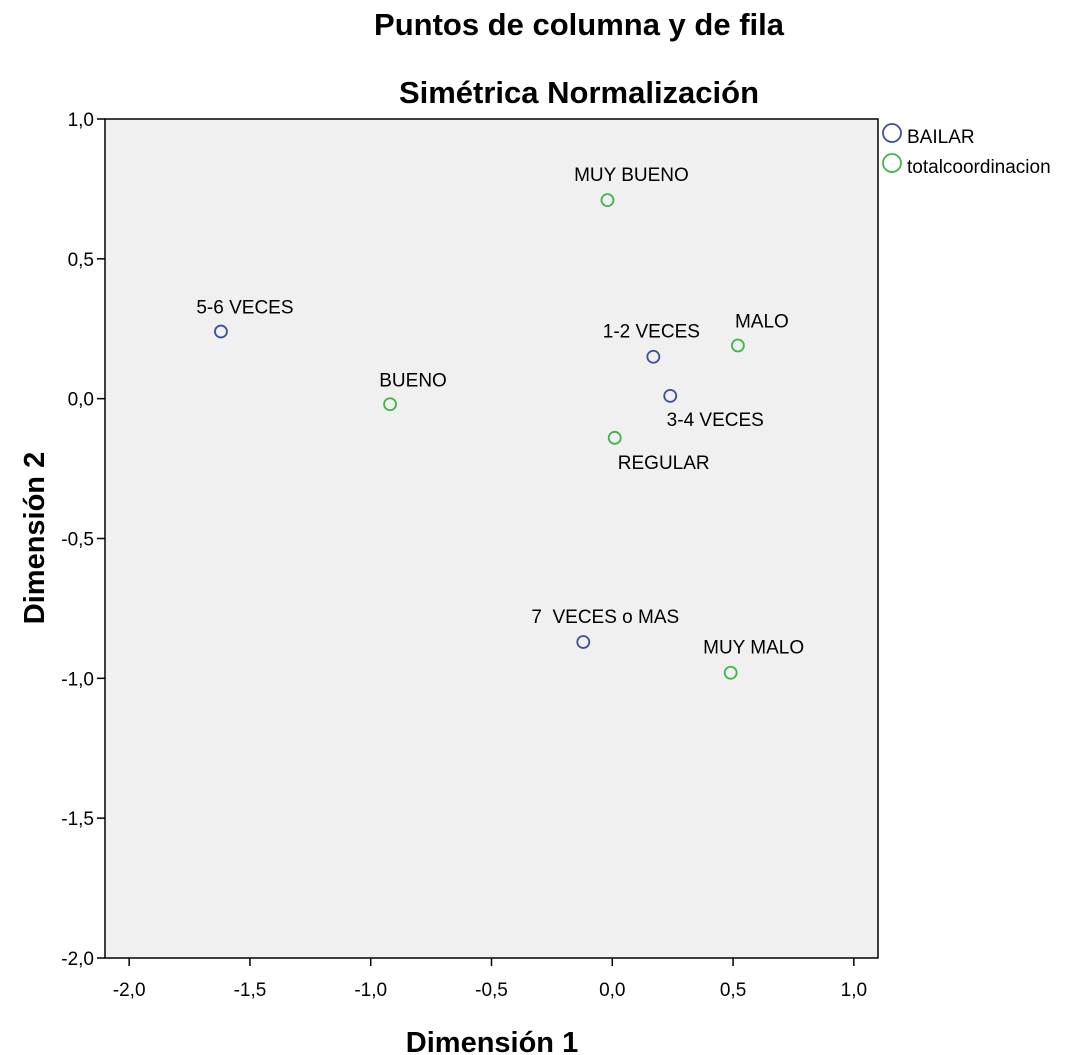  Describe the element at coordinates (579, 24) in the screenshot. I see `chart-title: Puntos de columna y de fila` at that location.